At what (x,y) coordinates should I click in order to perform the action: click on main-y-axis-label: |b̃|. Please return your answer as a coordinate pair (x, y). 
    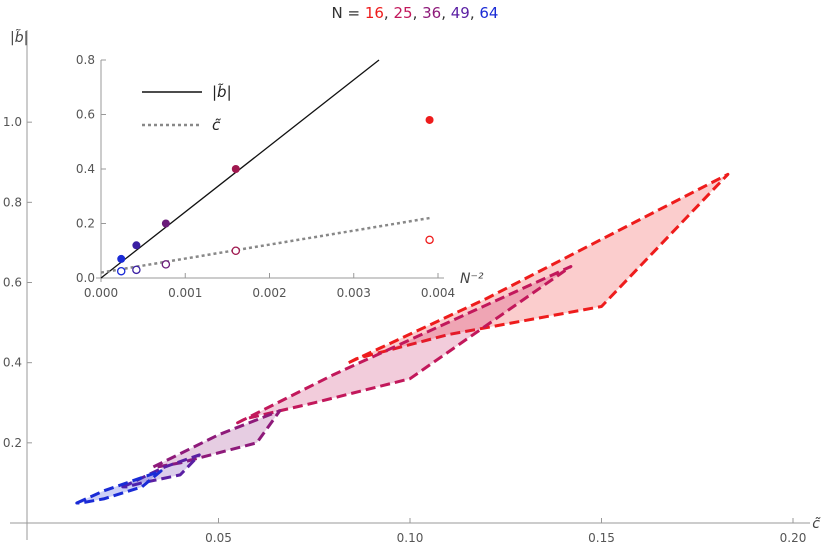
    Looking at the image, I should click on (19, 37).